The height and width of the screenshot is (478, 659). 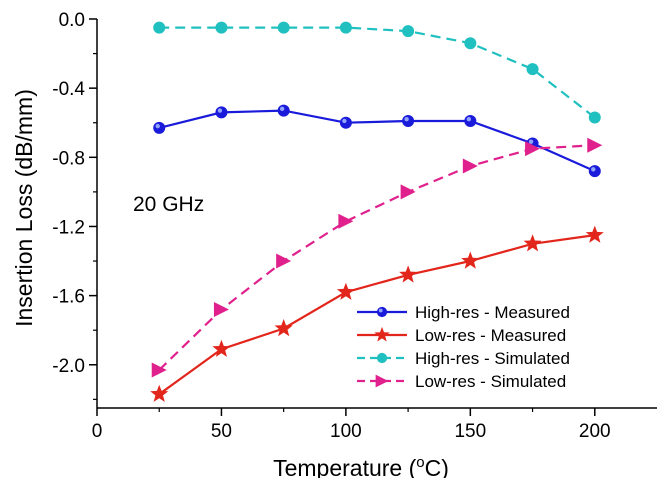 I want to click on legend-label: High-res - Measured, so click(x=492, y=312).